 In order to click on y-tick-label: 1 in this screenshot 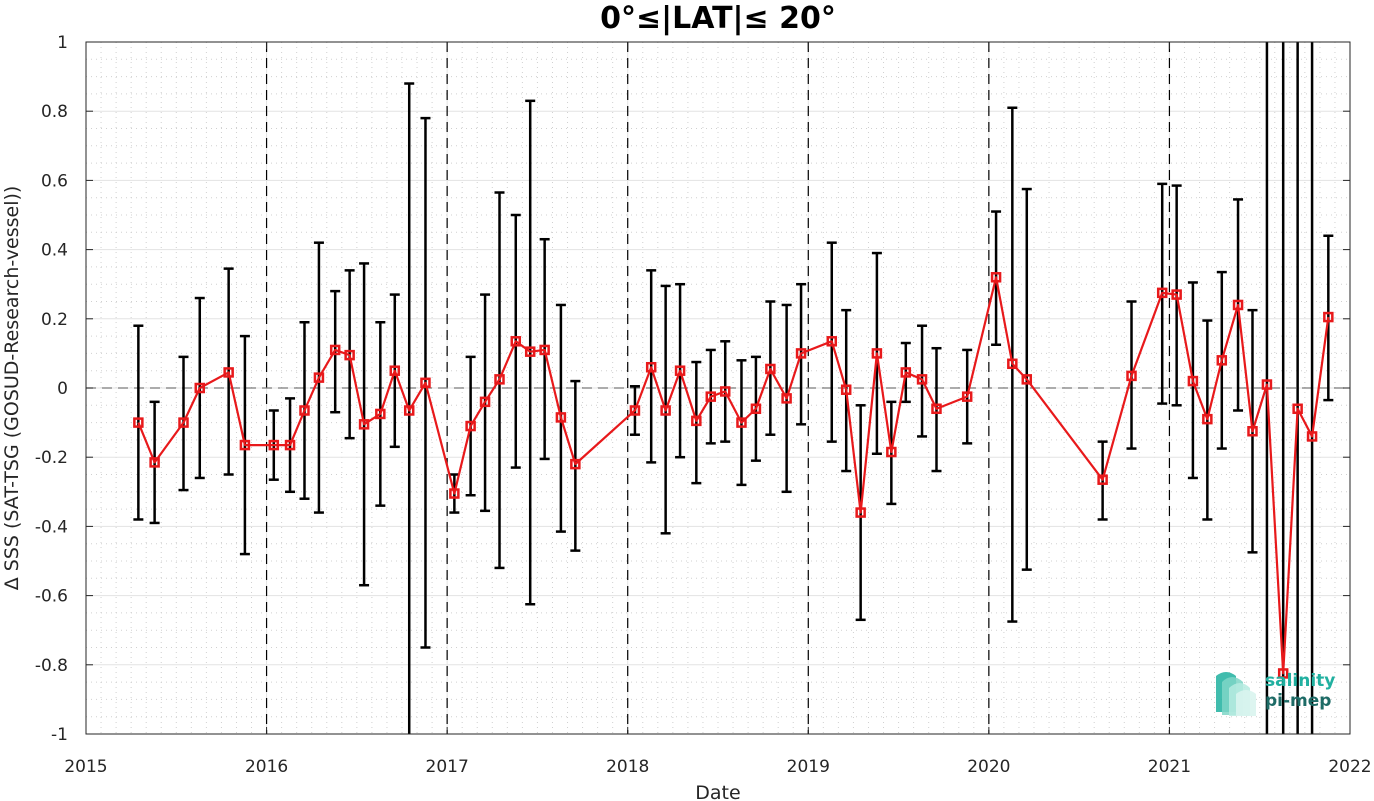, I will do `click(62, 43)`.